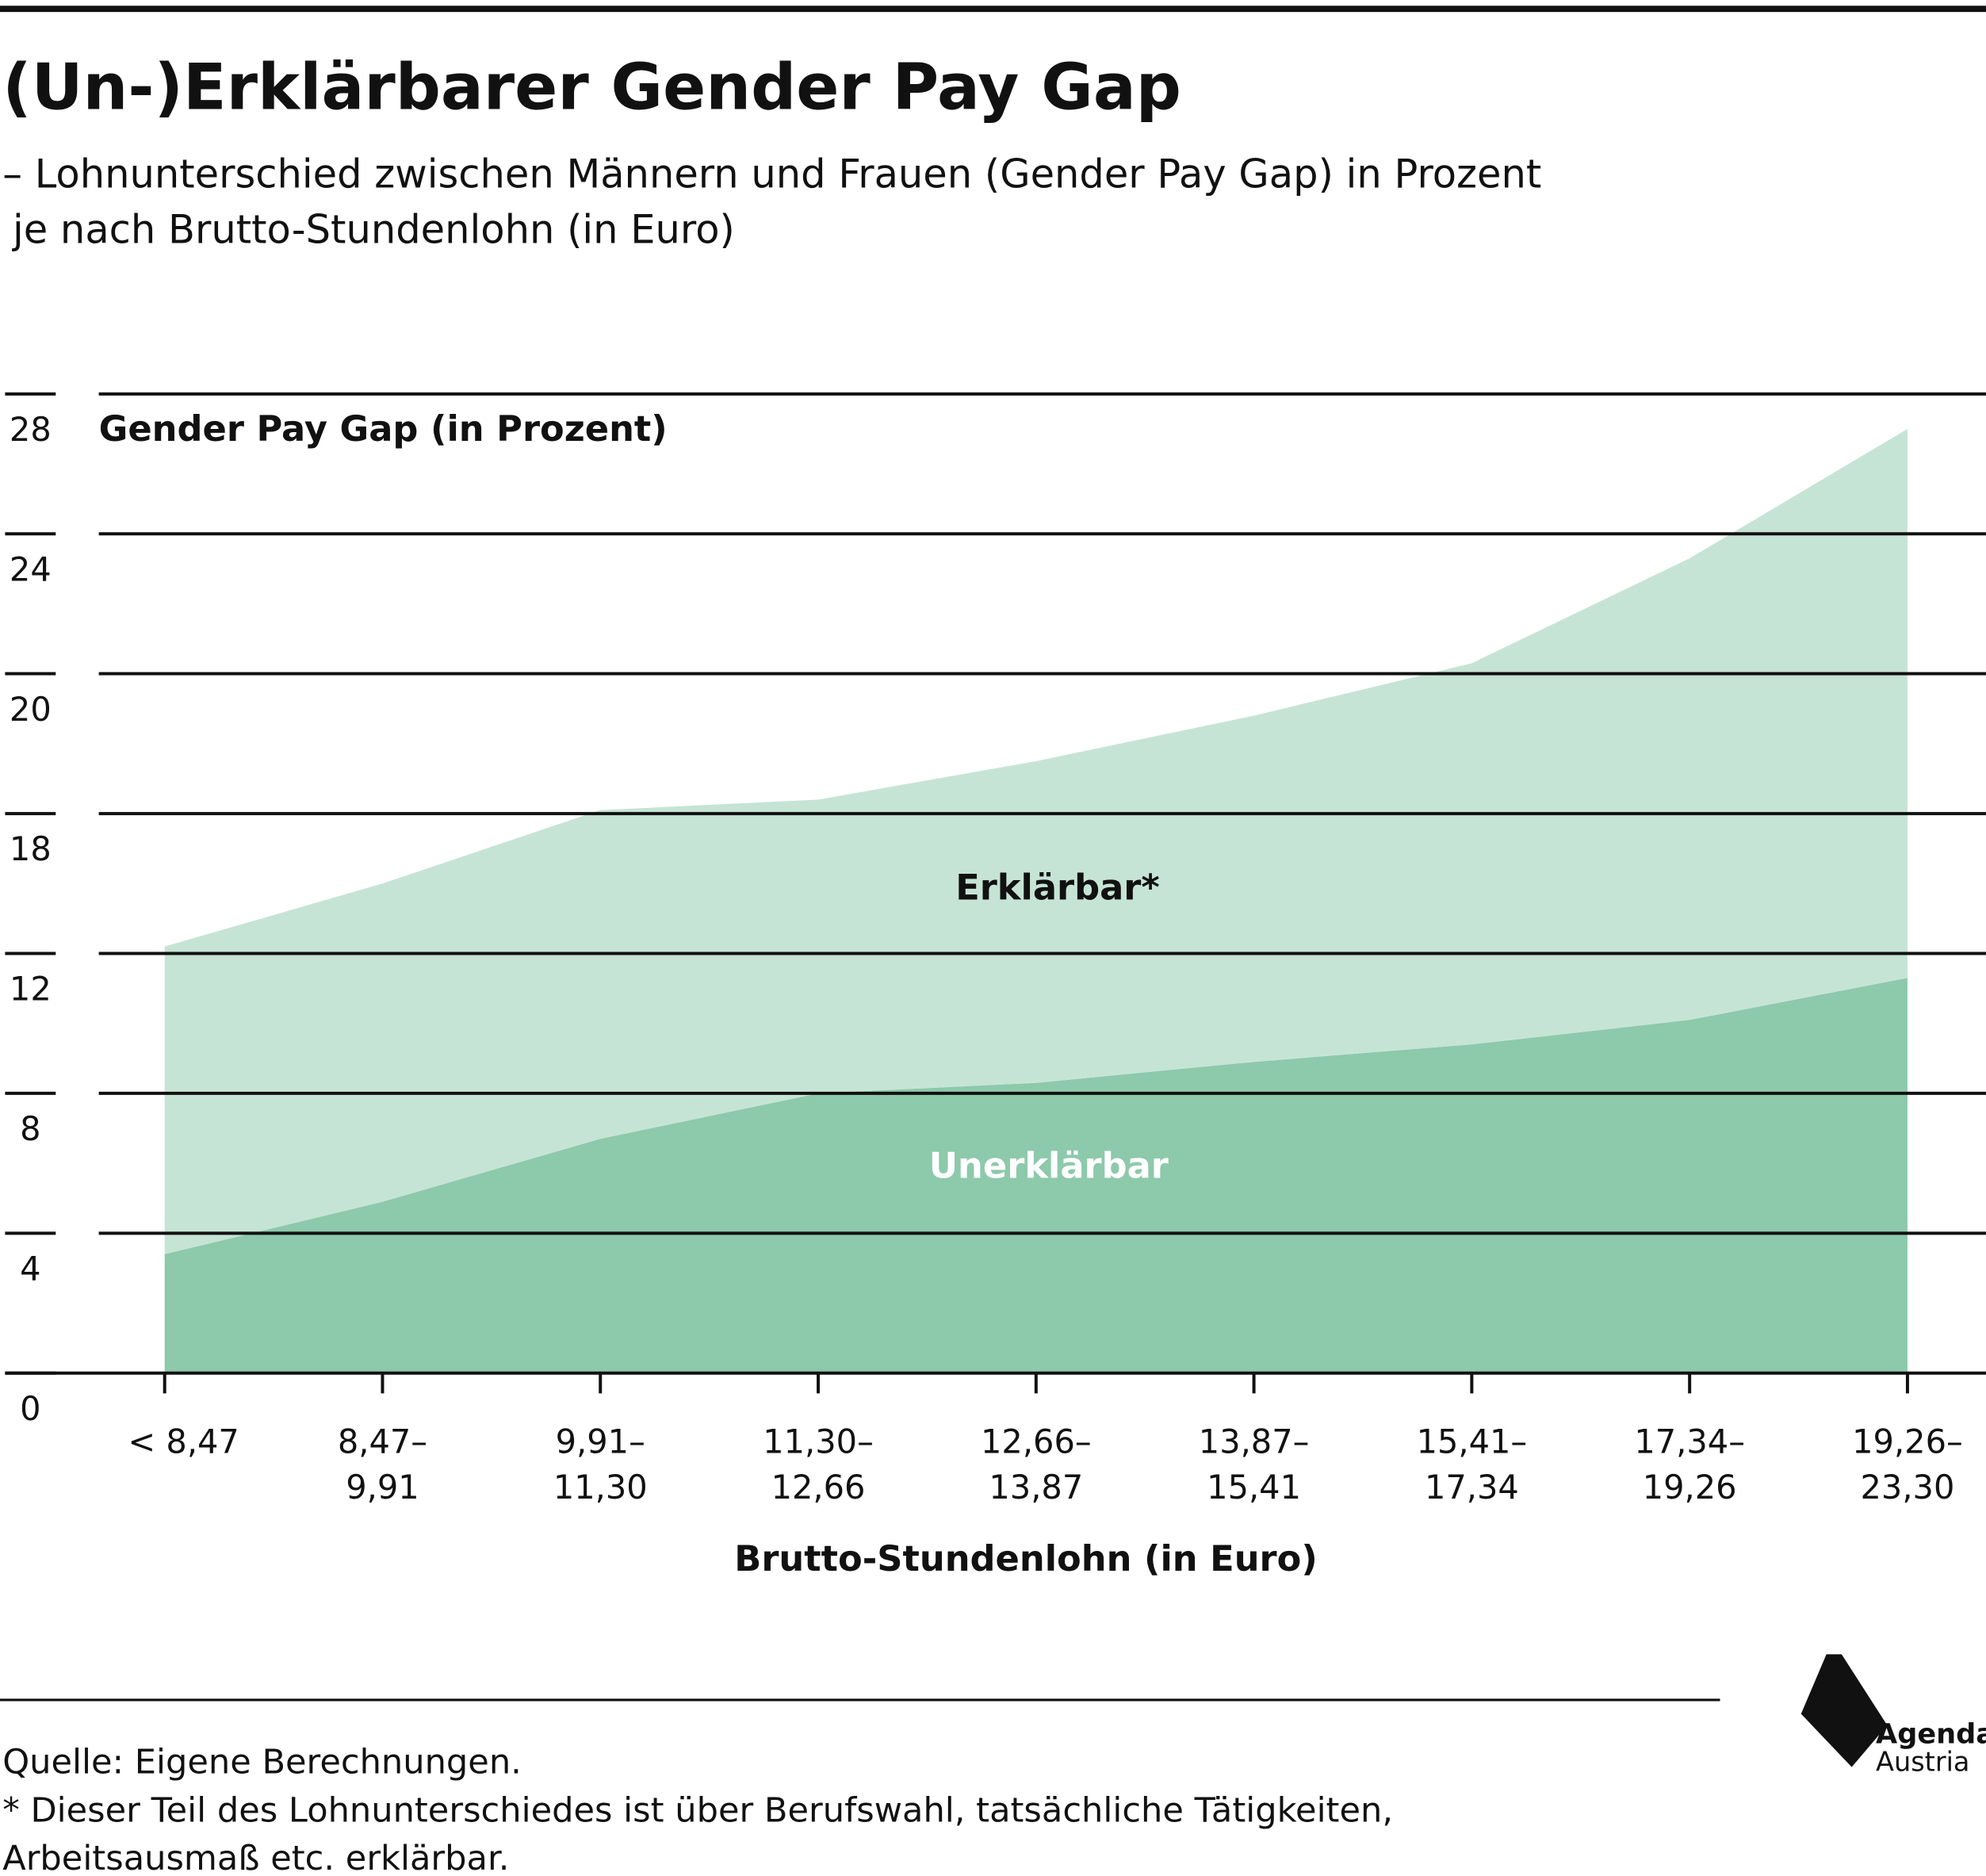 This screenshot has height=1876, width=1986. What do you see at coordinates (1026, 1558) in the screenshot?
I see `x-axis-label: Brutto-Stundenlohn (in Euro)` at bounding box center [1026, 1558].